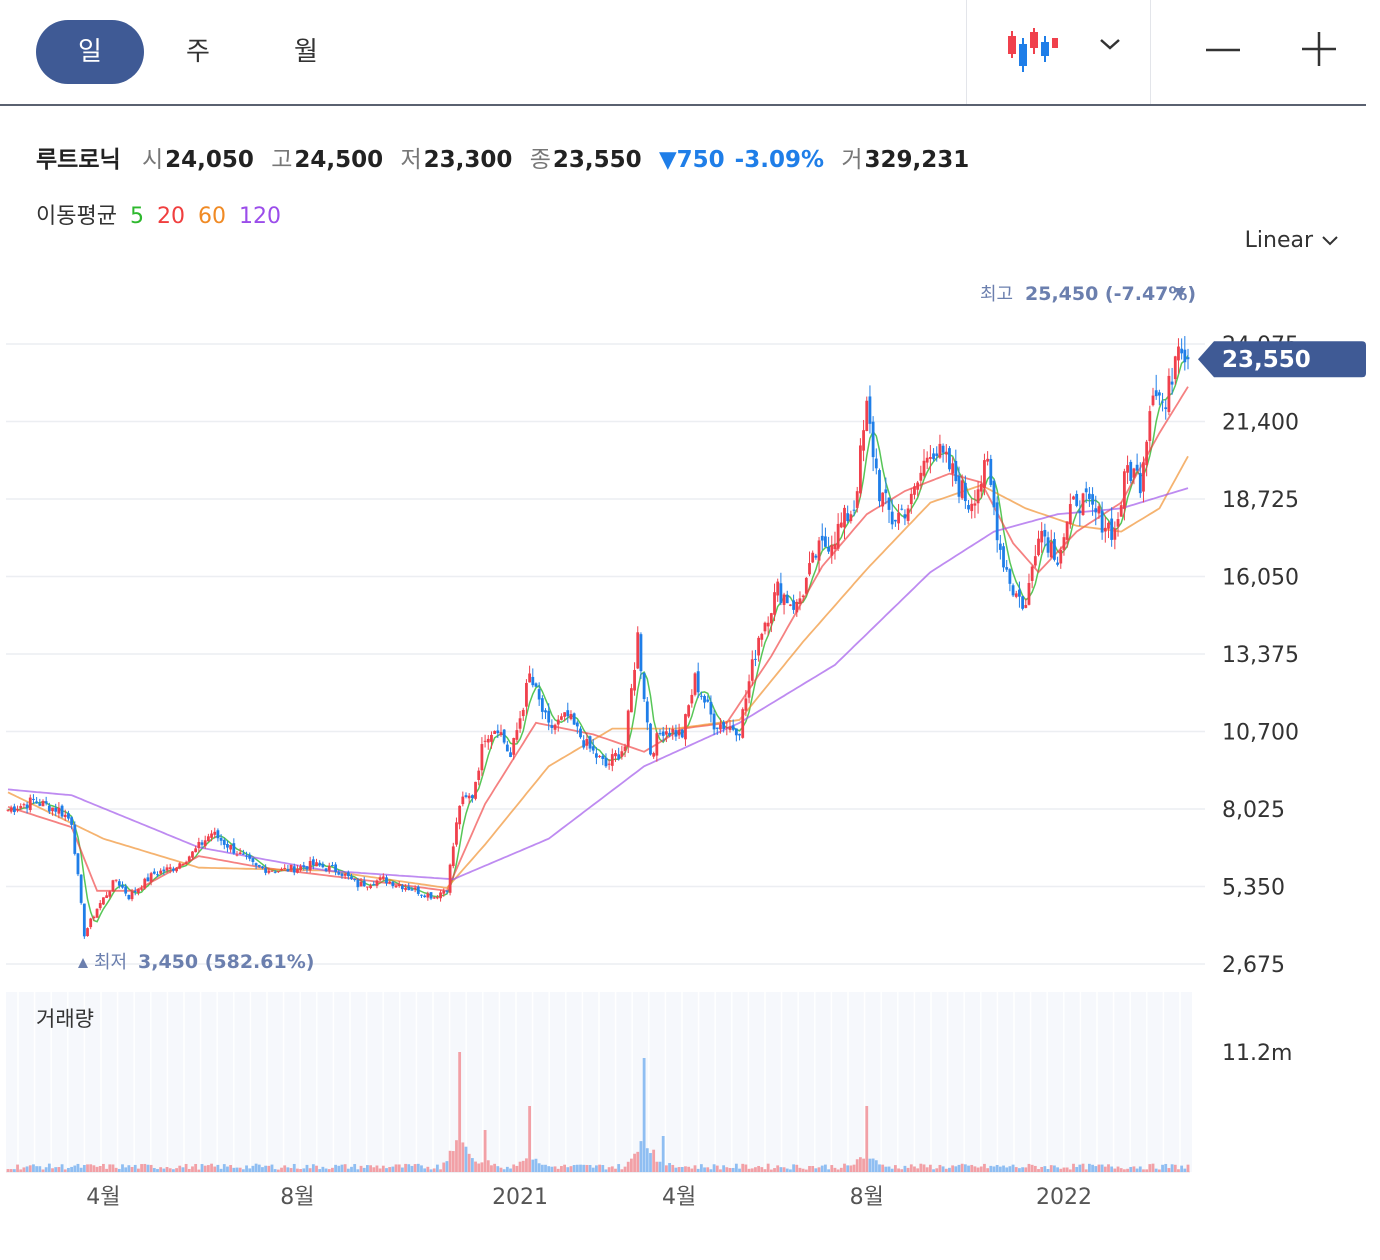 The height and width of the screenshot is (1260, 1380). What do you see at coordinates (1223, 52) in the screenshot?
I see `minus-icon` at bounding box center [1223, 52].